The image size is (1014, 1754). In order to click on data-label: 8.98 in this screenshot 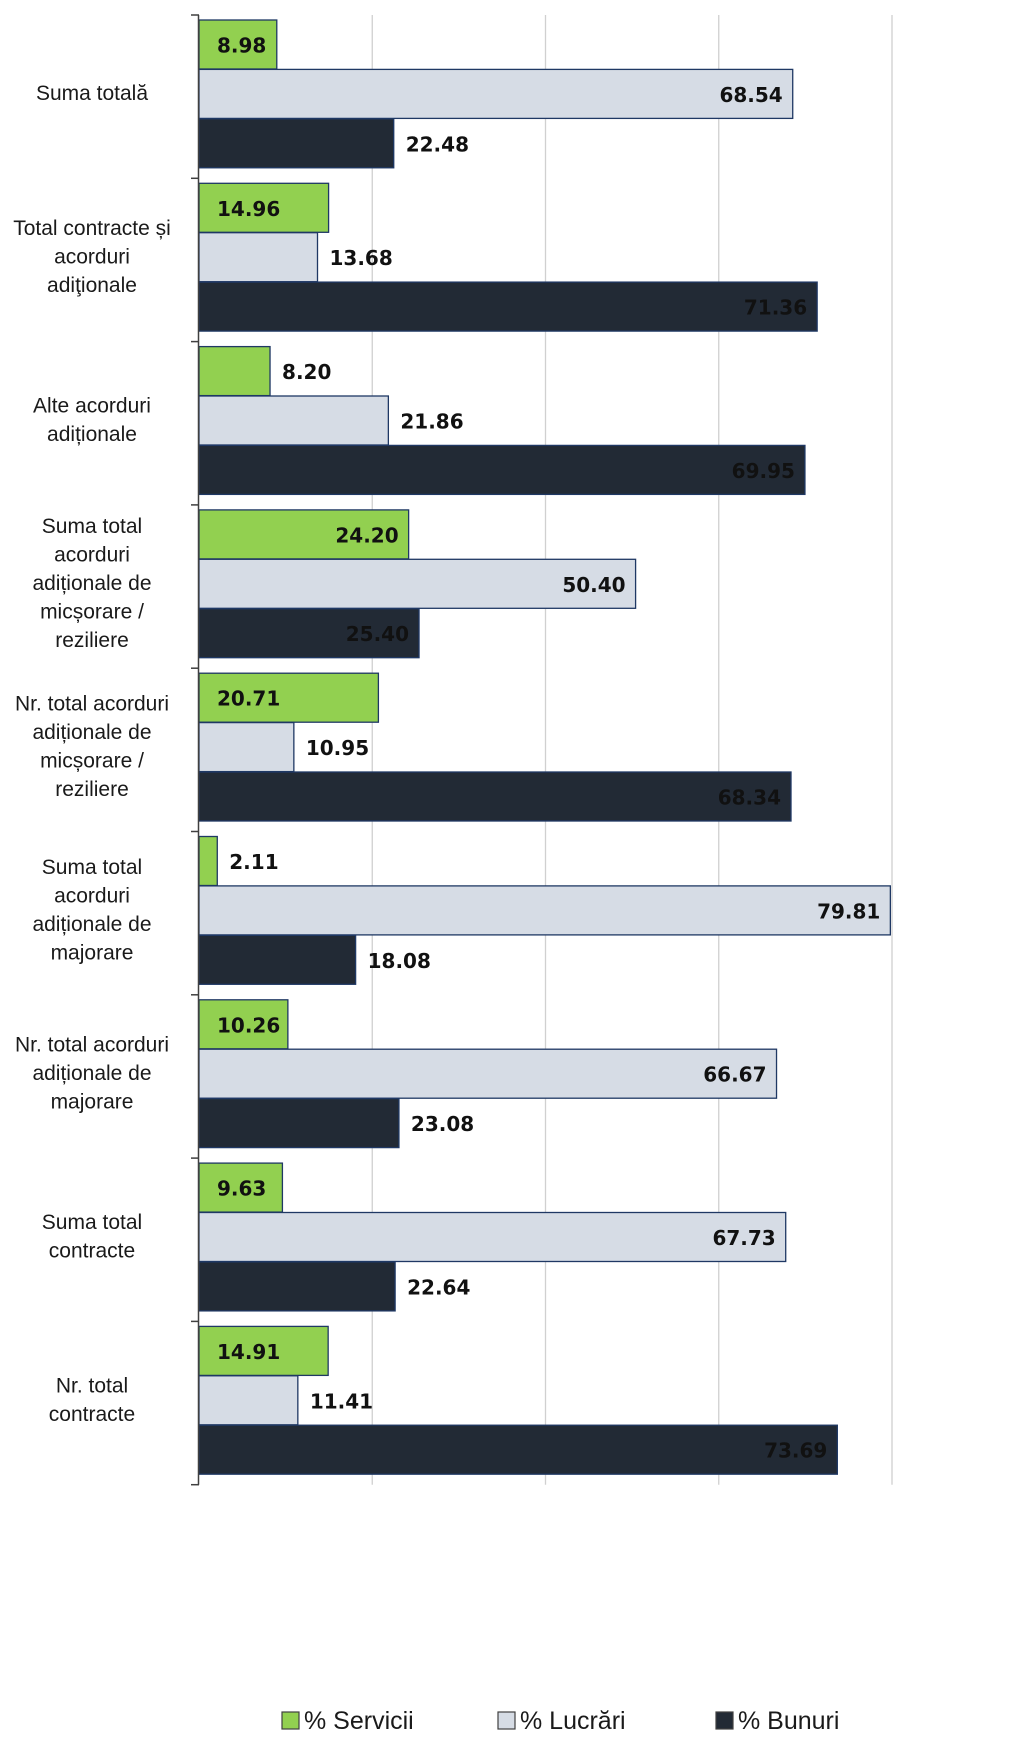, I will do `click(241, 46)`.